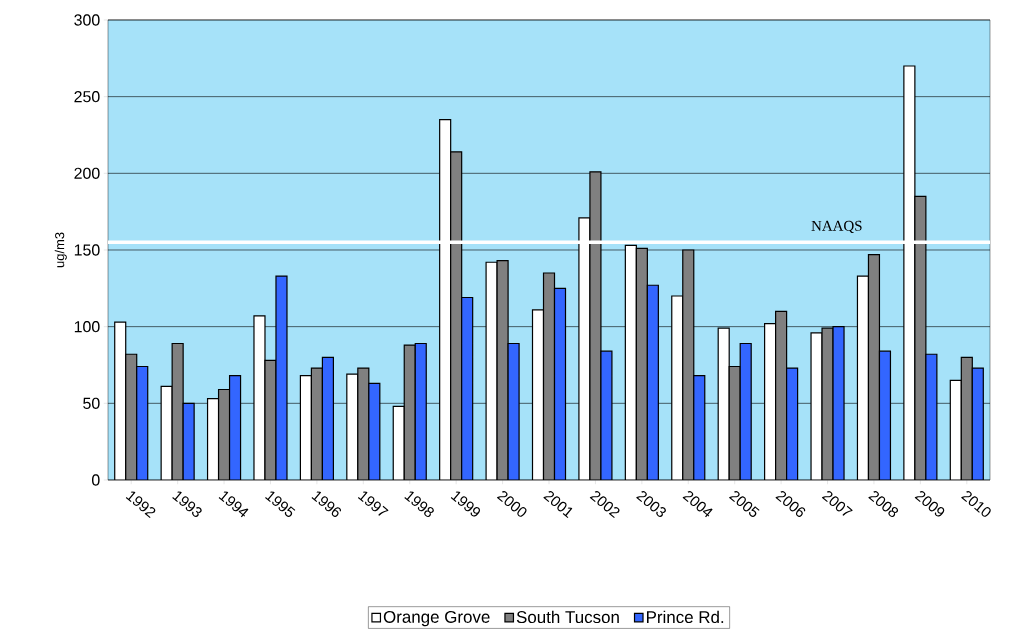 The image size is (1026, 637). What do you see at coordinates (87, 97) in the screenshot?
I see `y-tick-label: 250` at bounding box center [87, 97].